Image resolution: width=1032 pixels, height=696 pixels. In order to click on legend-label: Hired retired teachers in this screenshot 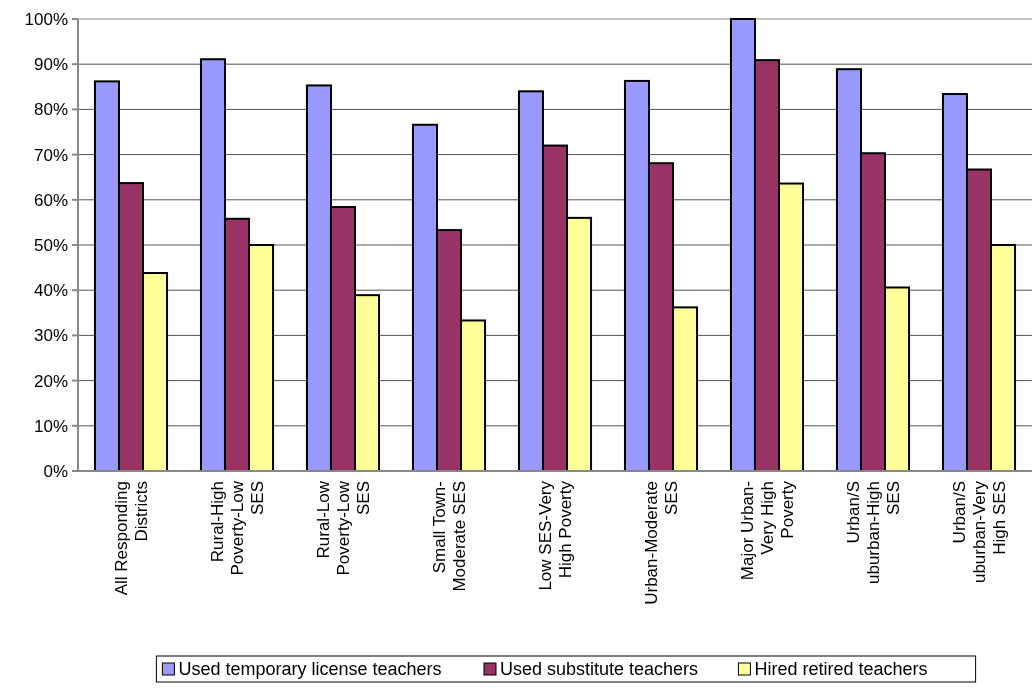, I will do `click(841, 669)`.